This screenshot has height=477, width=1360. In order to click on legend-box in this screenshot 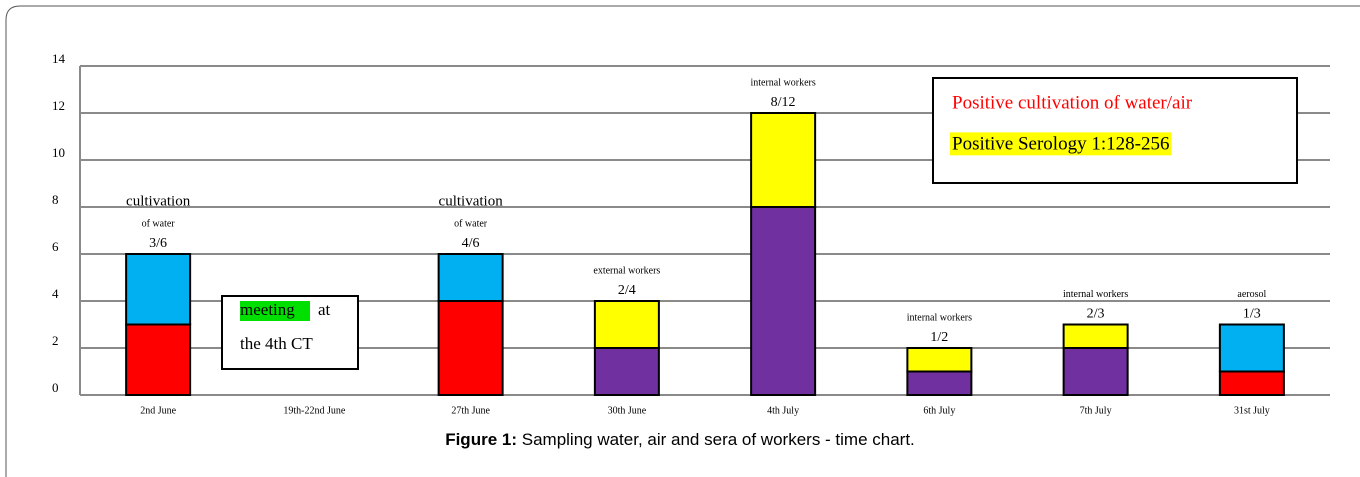, I will do `click(1115, 130)`.